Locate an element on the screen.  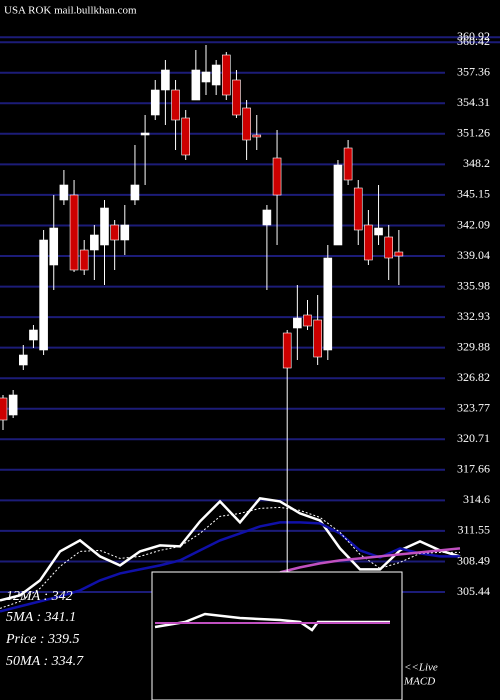
legend-entry: 5MA : 341.1 is located at coordinates (41, 617).